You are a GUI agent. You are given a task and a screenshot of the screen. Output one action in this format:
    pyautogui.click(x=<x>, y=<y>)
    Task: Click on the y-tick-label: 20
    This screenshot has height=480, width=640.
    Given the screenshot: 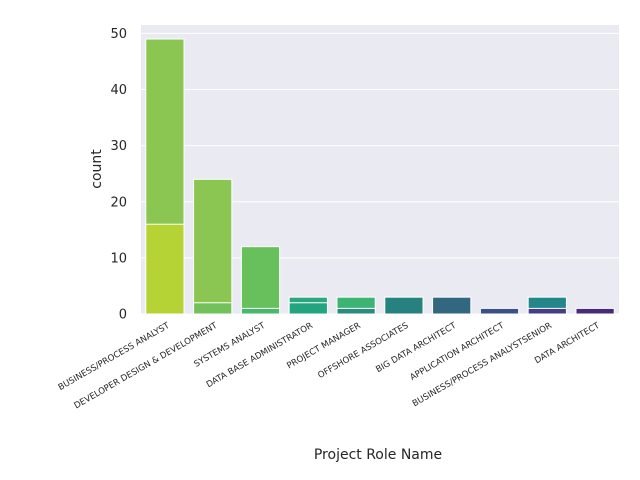 What is the action you would take?
    pyautogui.click(x=118, y=202)
    